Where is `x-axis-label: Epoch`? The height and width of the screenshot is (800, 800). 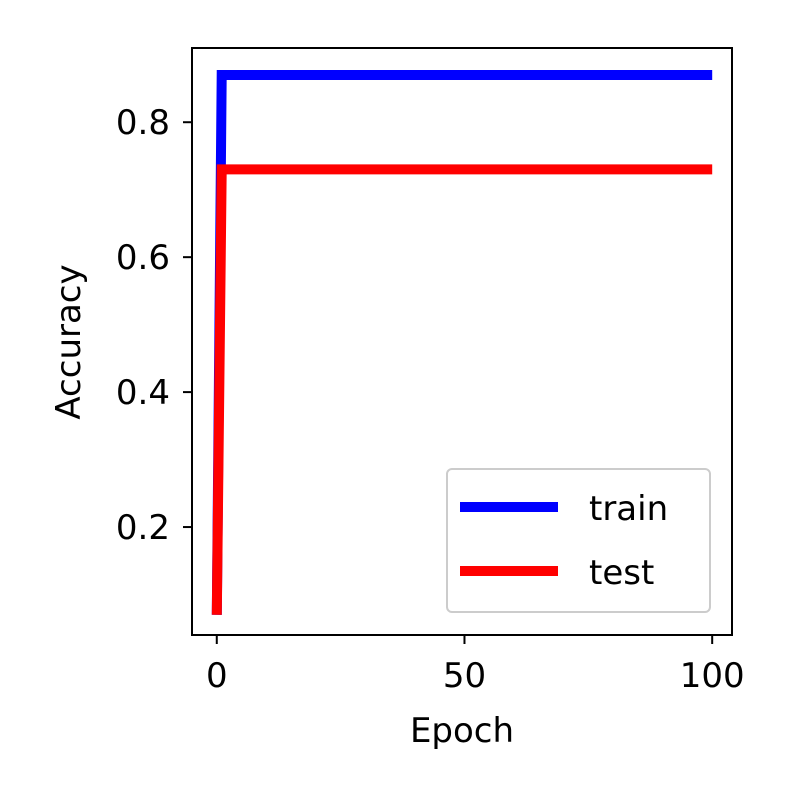
x-axis-label: Epoch is located at coordinates (462, 731).